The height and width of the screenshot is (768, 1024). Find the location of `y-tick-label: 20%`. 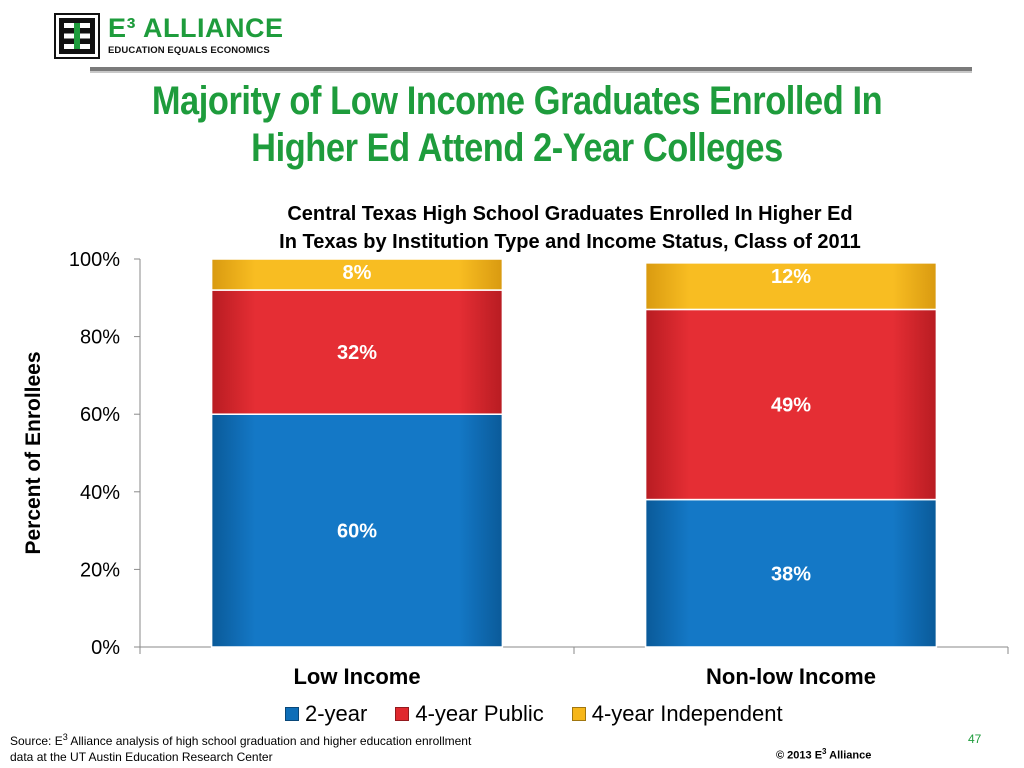

y-tick-label: 20% is located at coordinates (100, 570).